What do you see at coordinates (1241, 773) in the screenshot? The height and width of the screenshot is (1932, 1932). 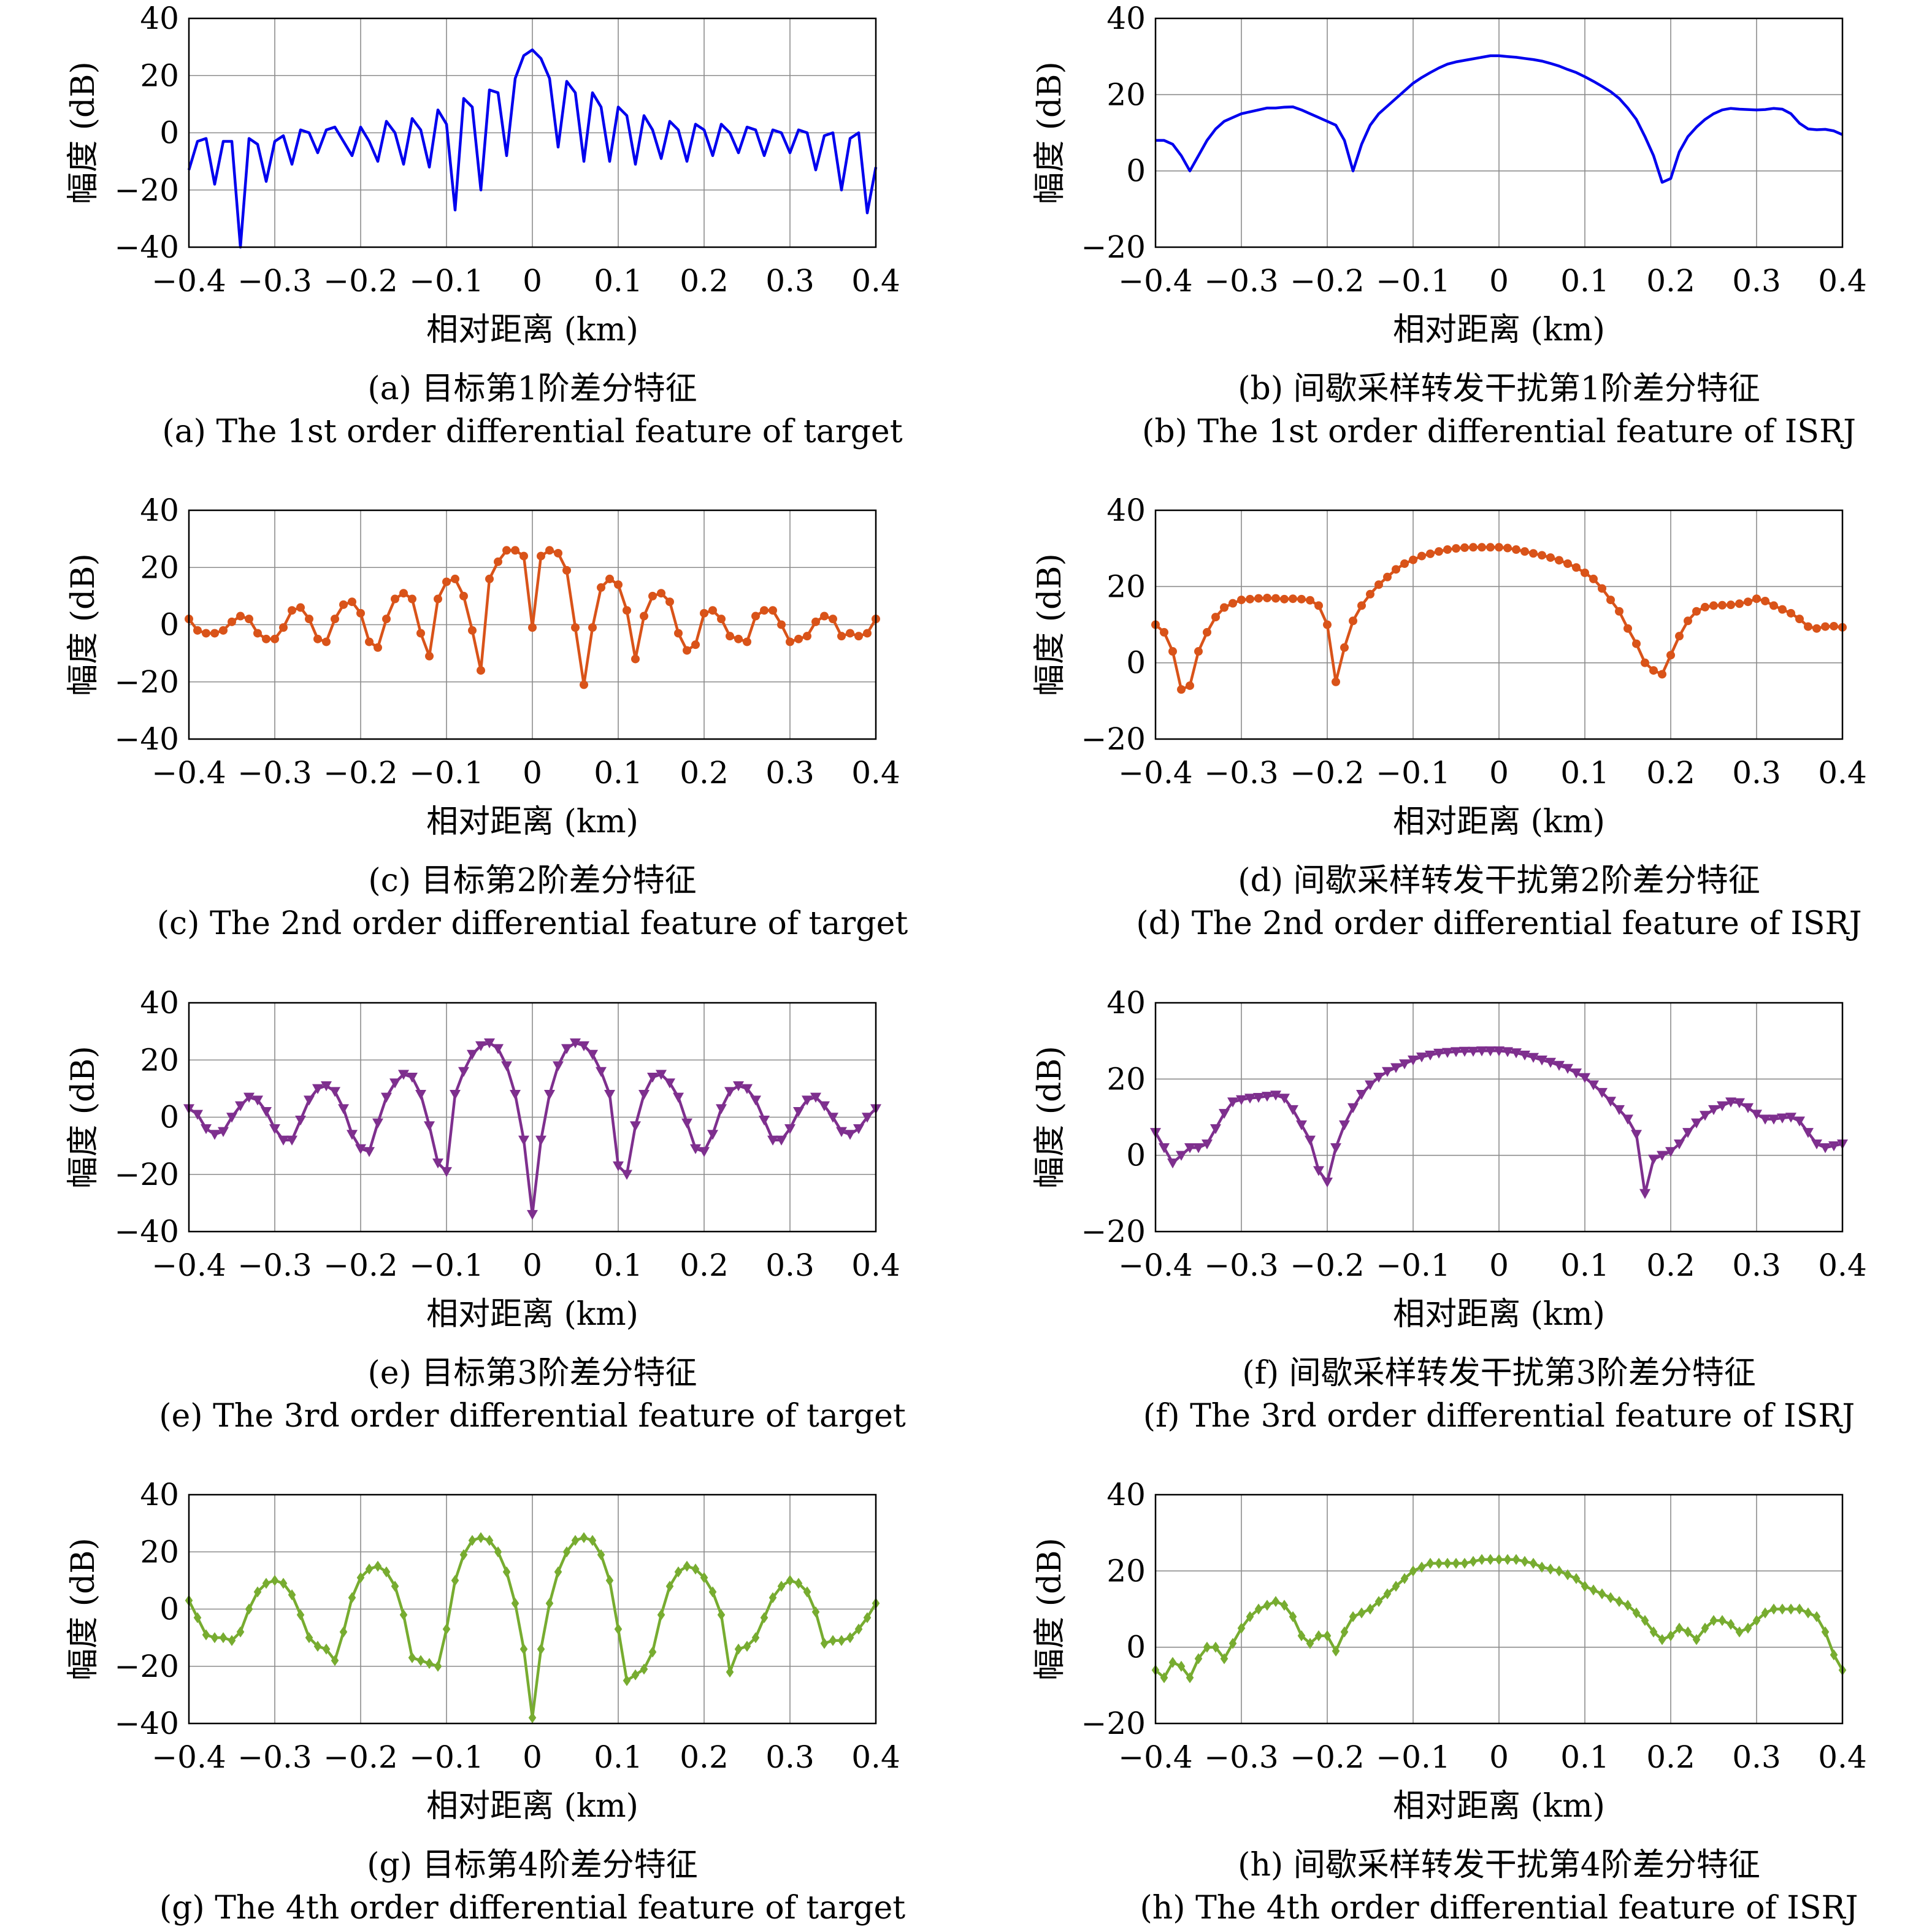 I see `x-tick-label: −0.3` at bounding box center [1241, 773].